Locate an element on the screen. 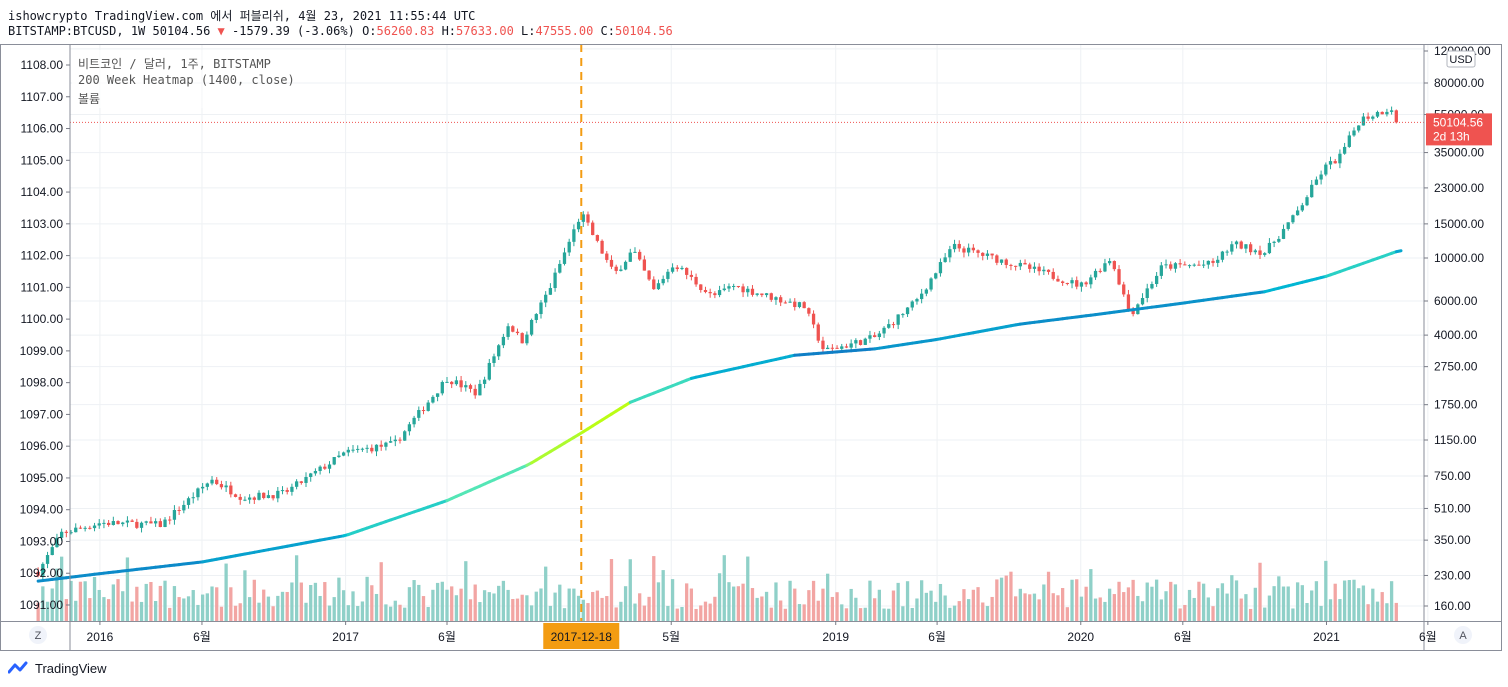  auto-scale-button-left: Z is located at coordinates (38, 635).